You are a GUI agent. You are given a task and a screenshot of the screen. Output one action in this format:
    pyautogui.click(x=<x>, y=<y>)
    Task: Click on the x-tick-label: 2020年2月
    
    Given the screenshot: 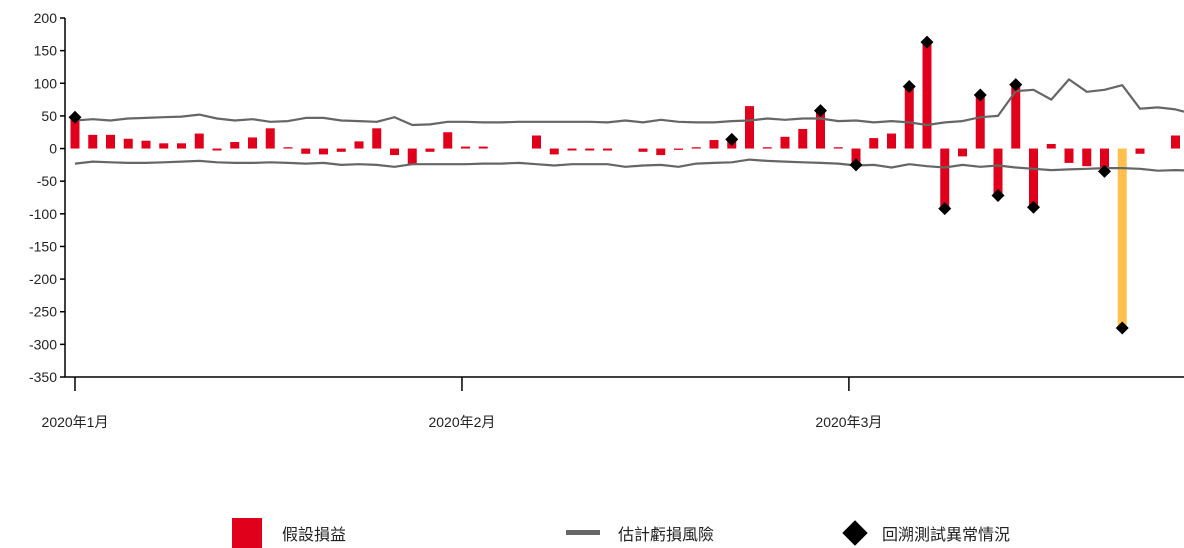 What is the action you would take?
    pyautogui.click(x=461, y=422)
    